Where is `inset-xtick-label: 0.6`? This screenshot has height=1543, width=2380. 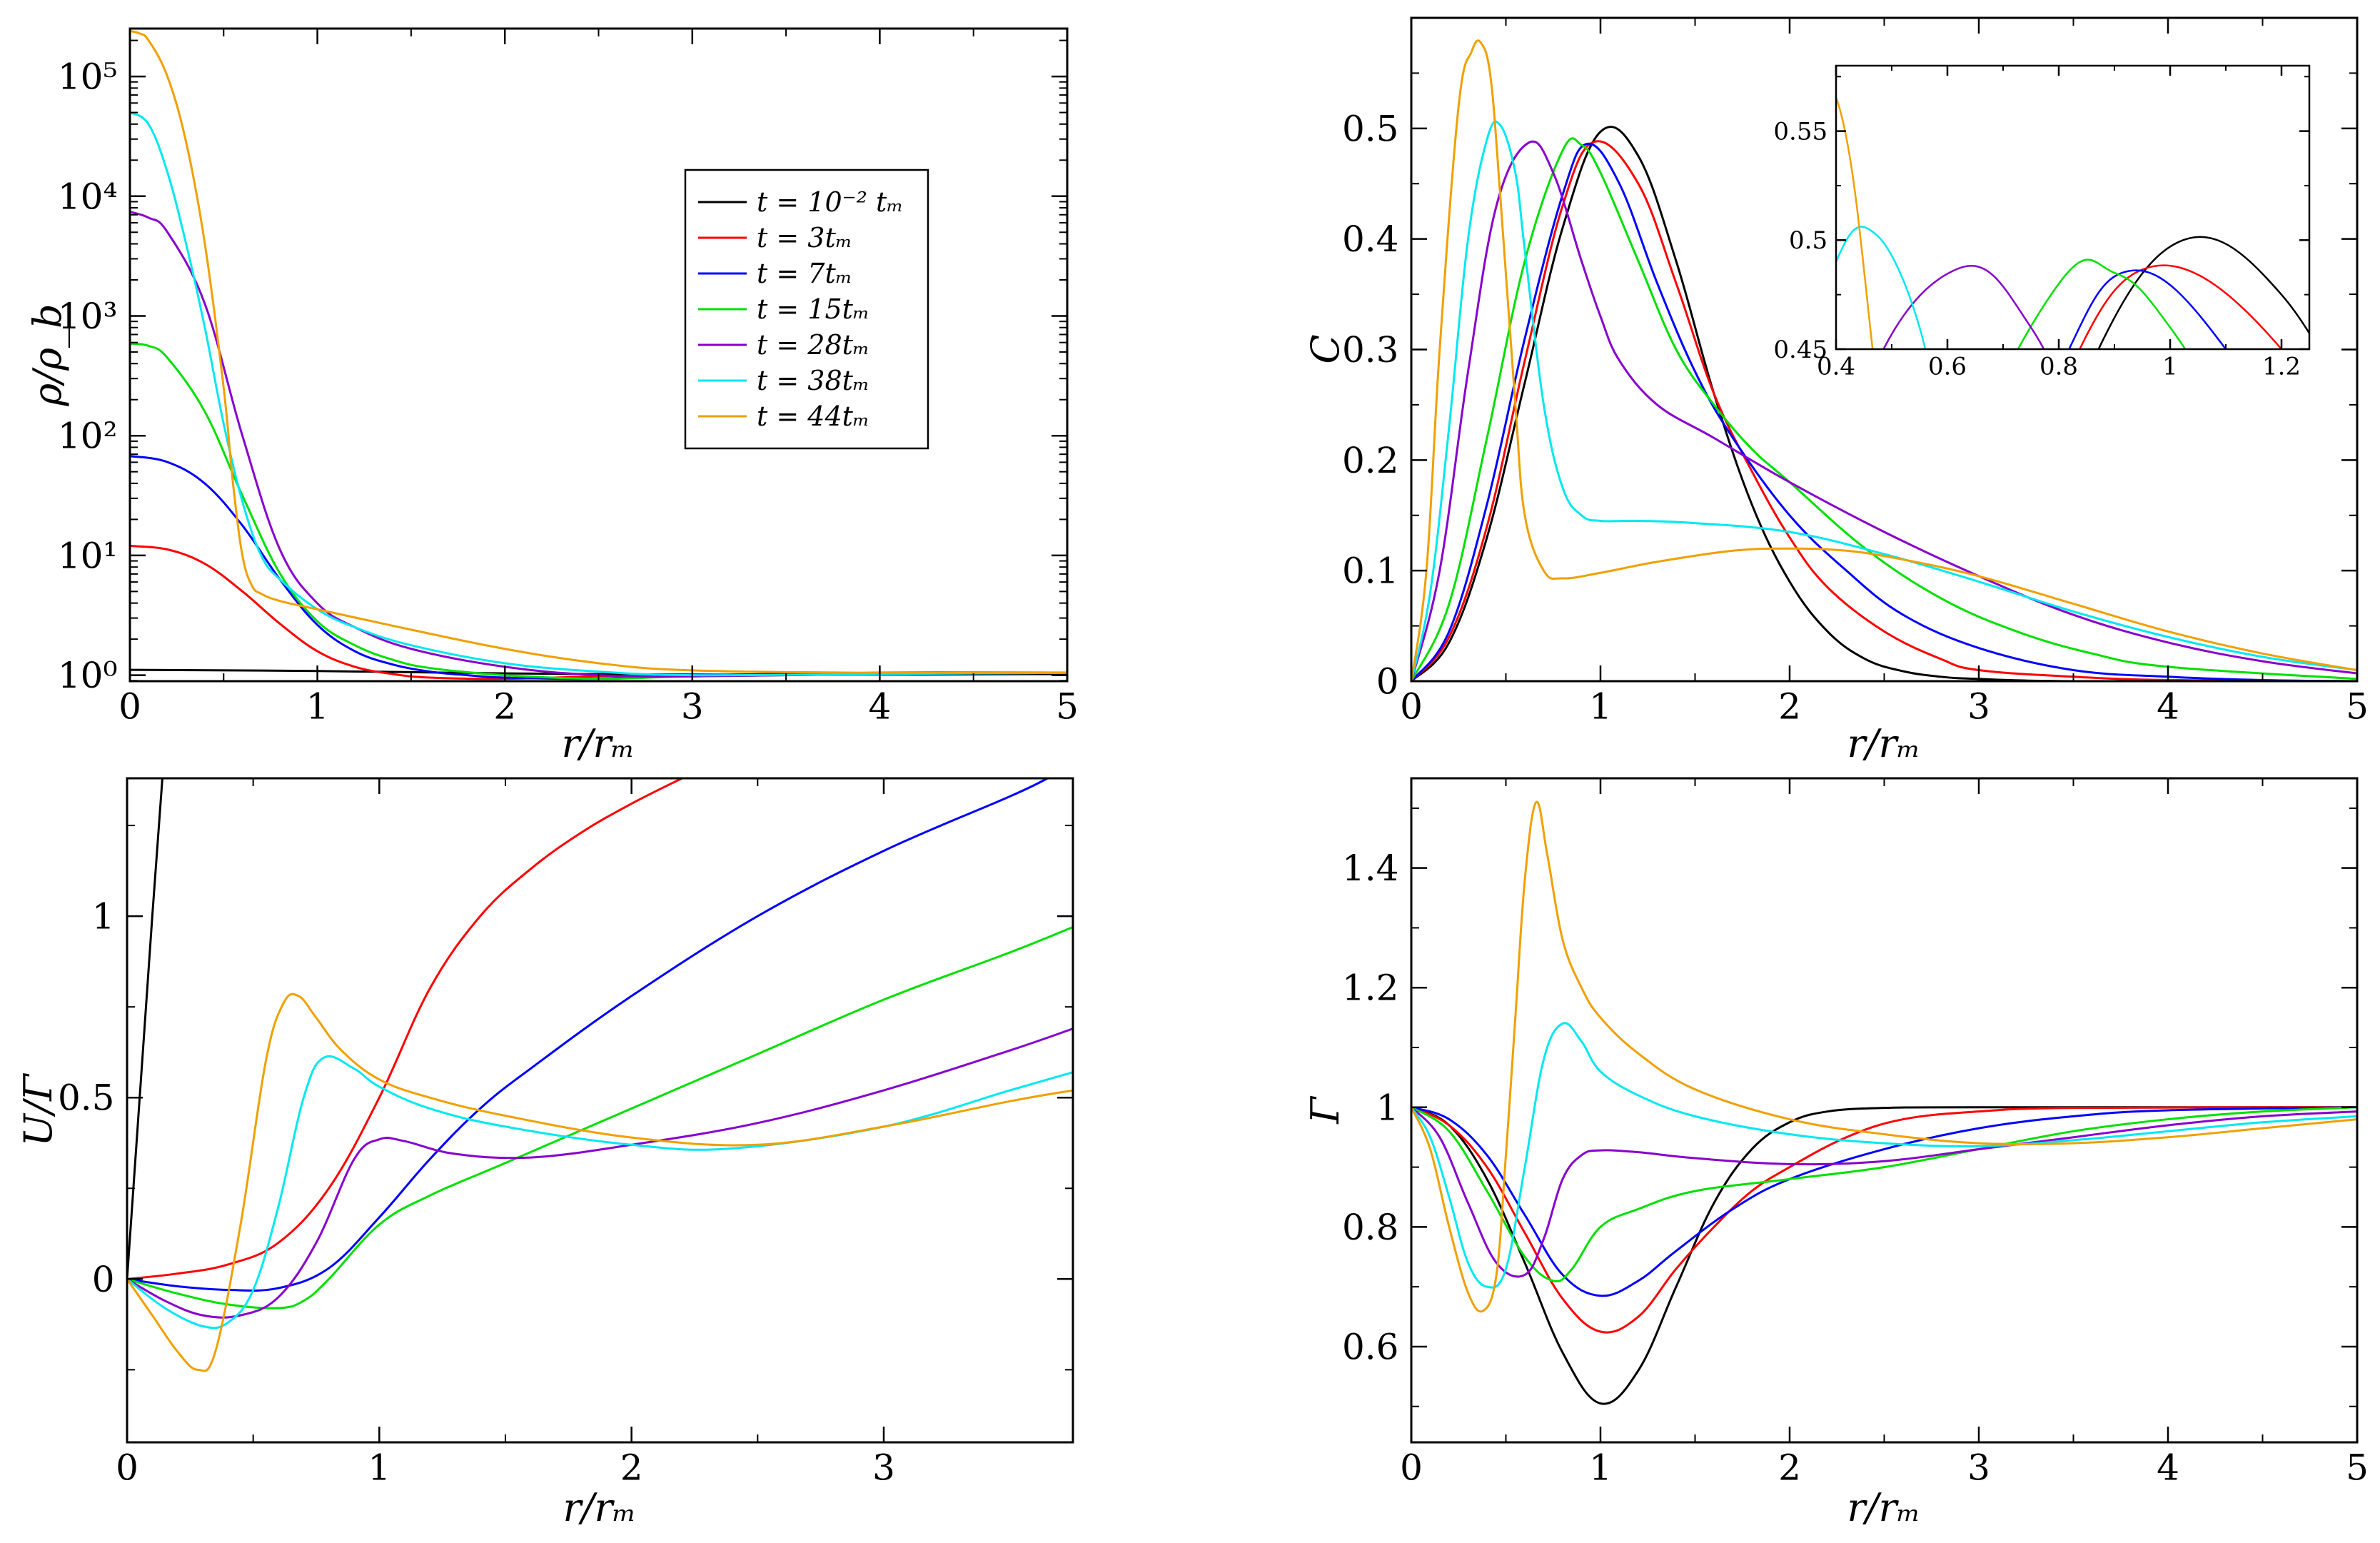
inset-xtick-label: 0.6 is located at coordinates (1947, 367).